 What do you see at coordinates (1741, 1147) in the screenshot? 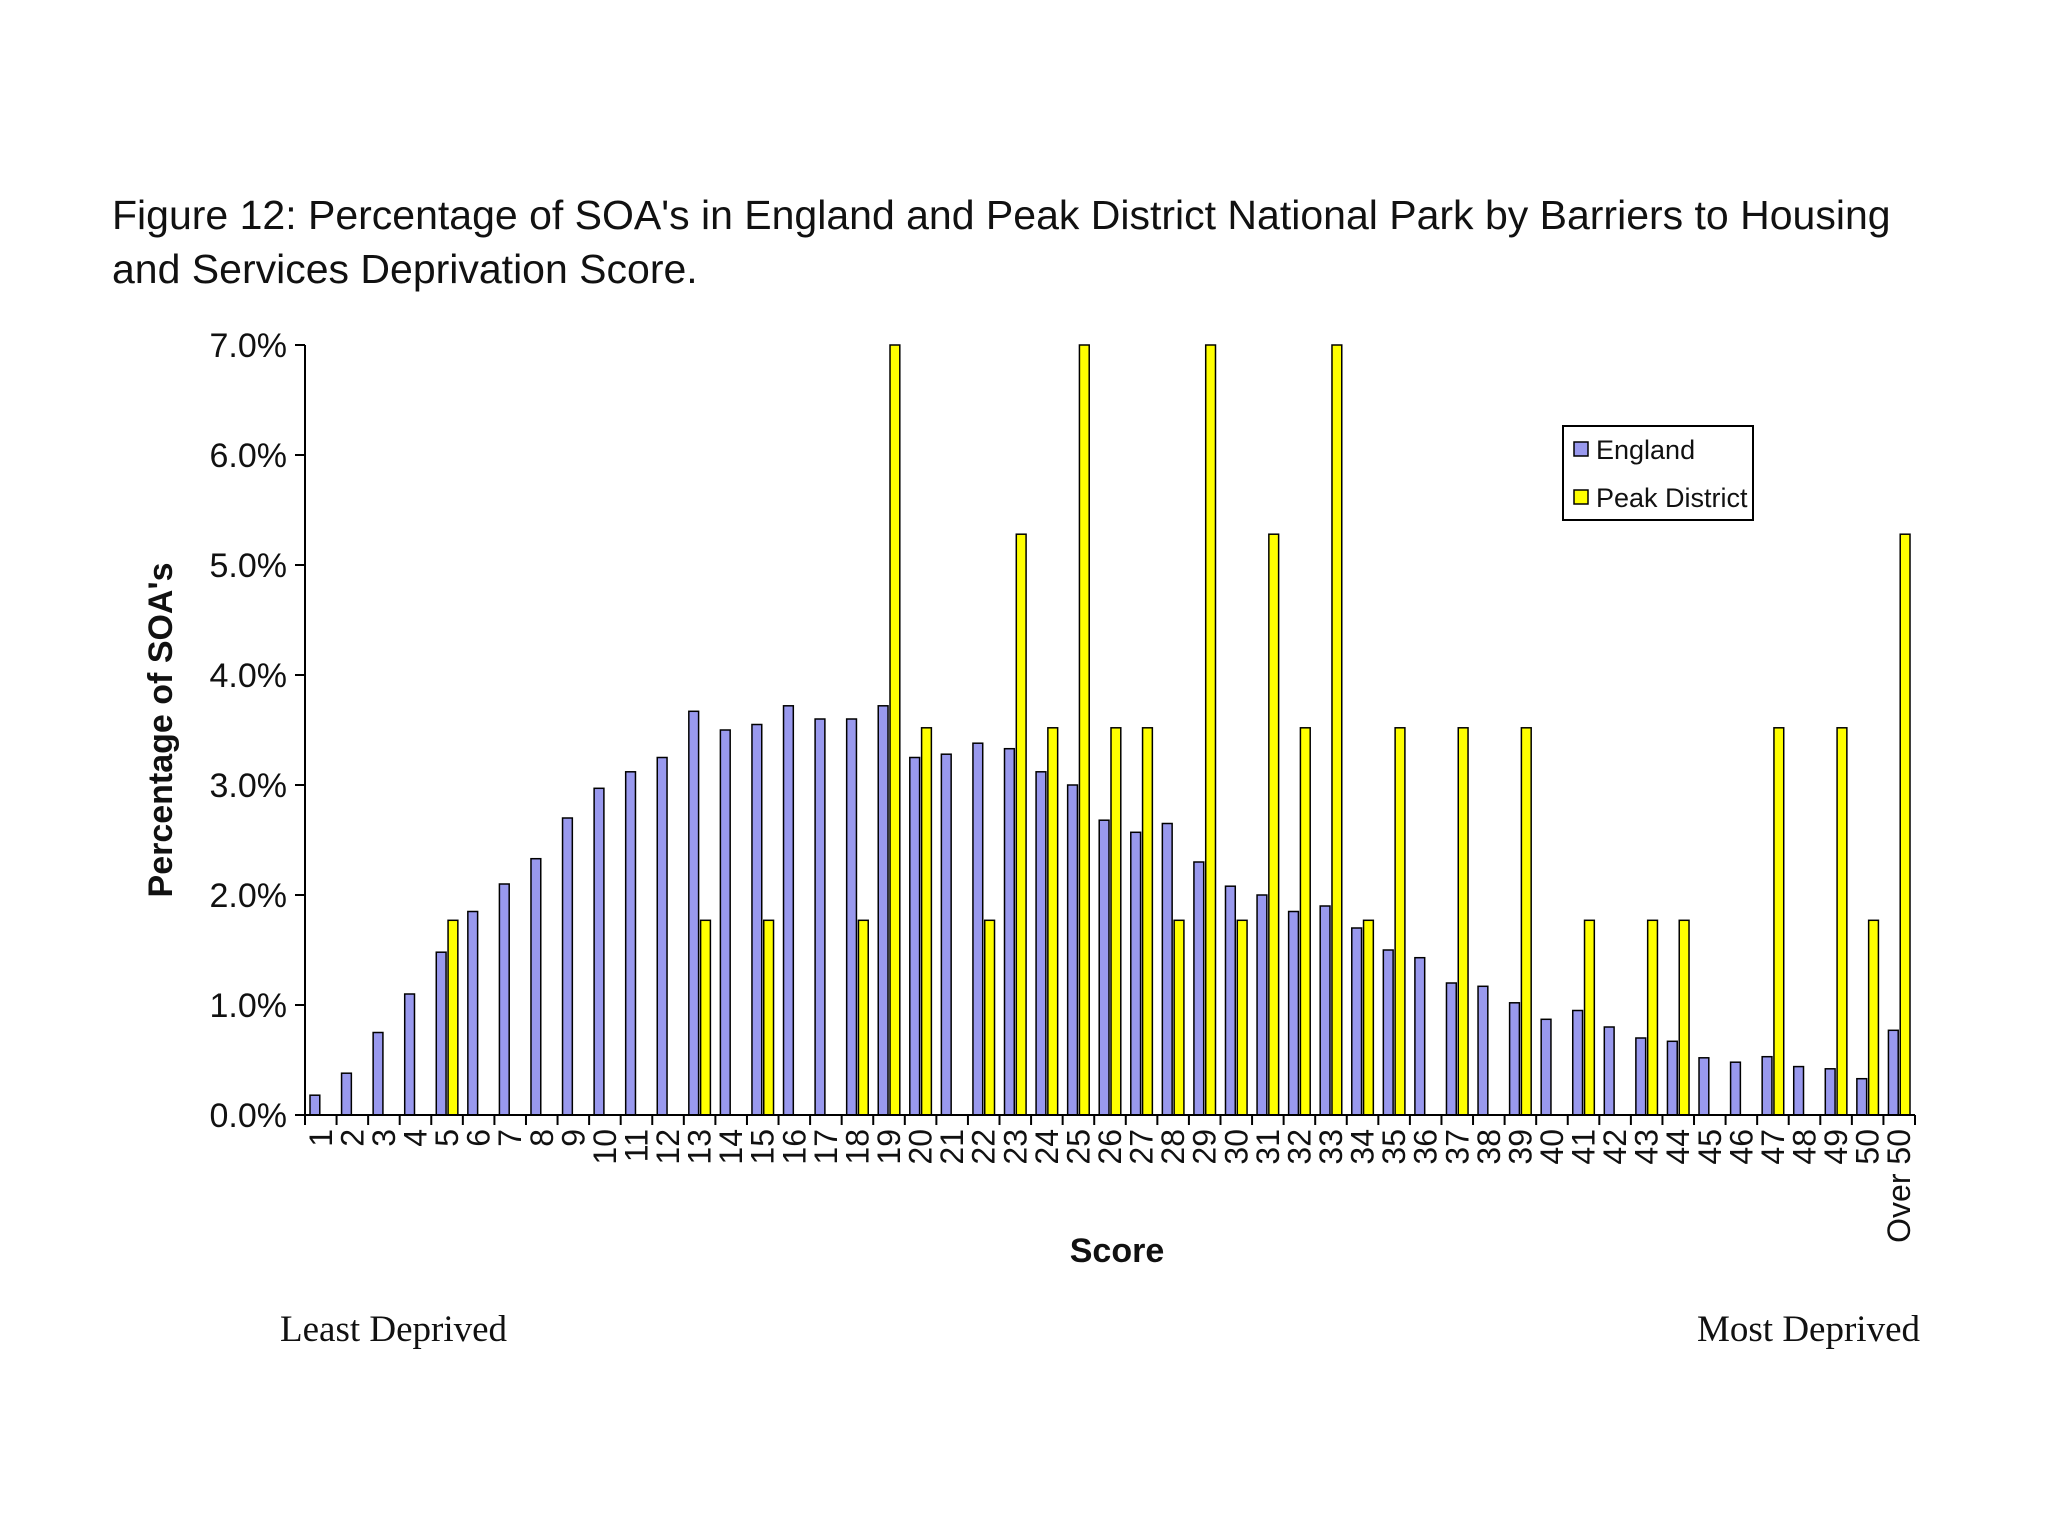
I see `x-tick-label: 46` at bounding box center [1741, 1147].